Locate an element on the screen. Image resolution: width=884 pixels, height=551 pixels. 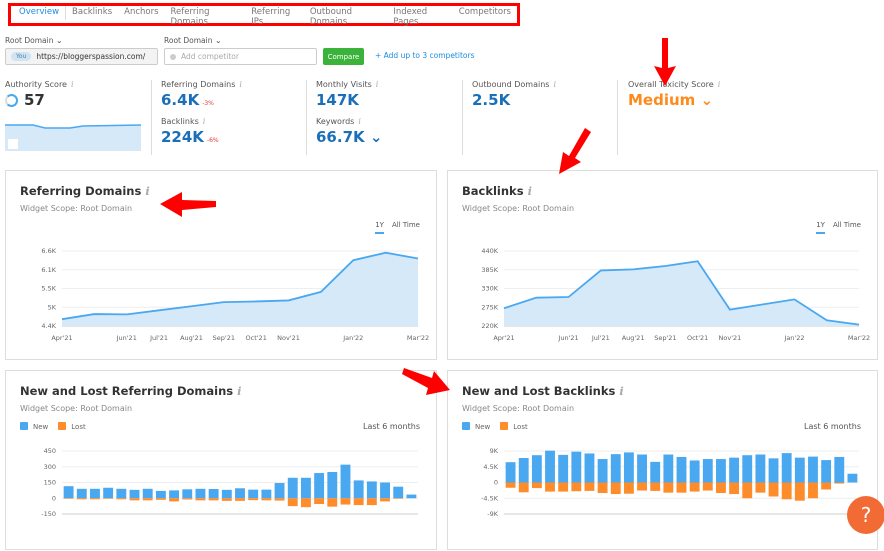
add-competitors-link: + Add up to 3 competitors is located at coordinates (424, 55).